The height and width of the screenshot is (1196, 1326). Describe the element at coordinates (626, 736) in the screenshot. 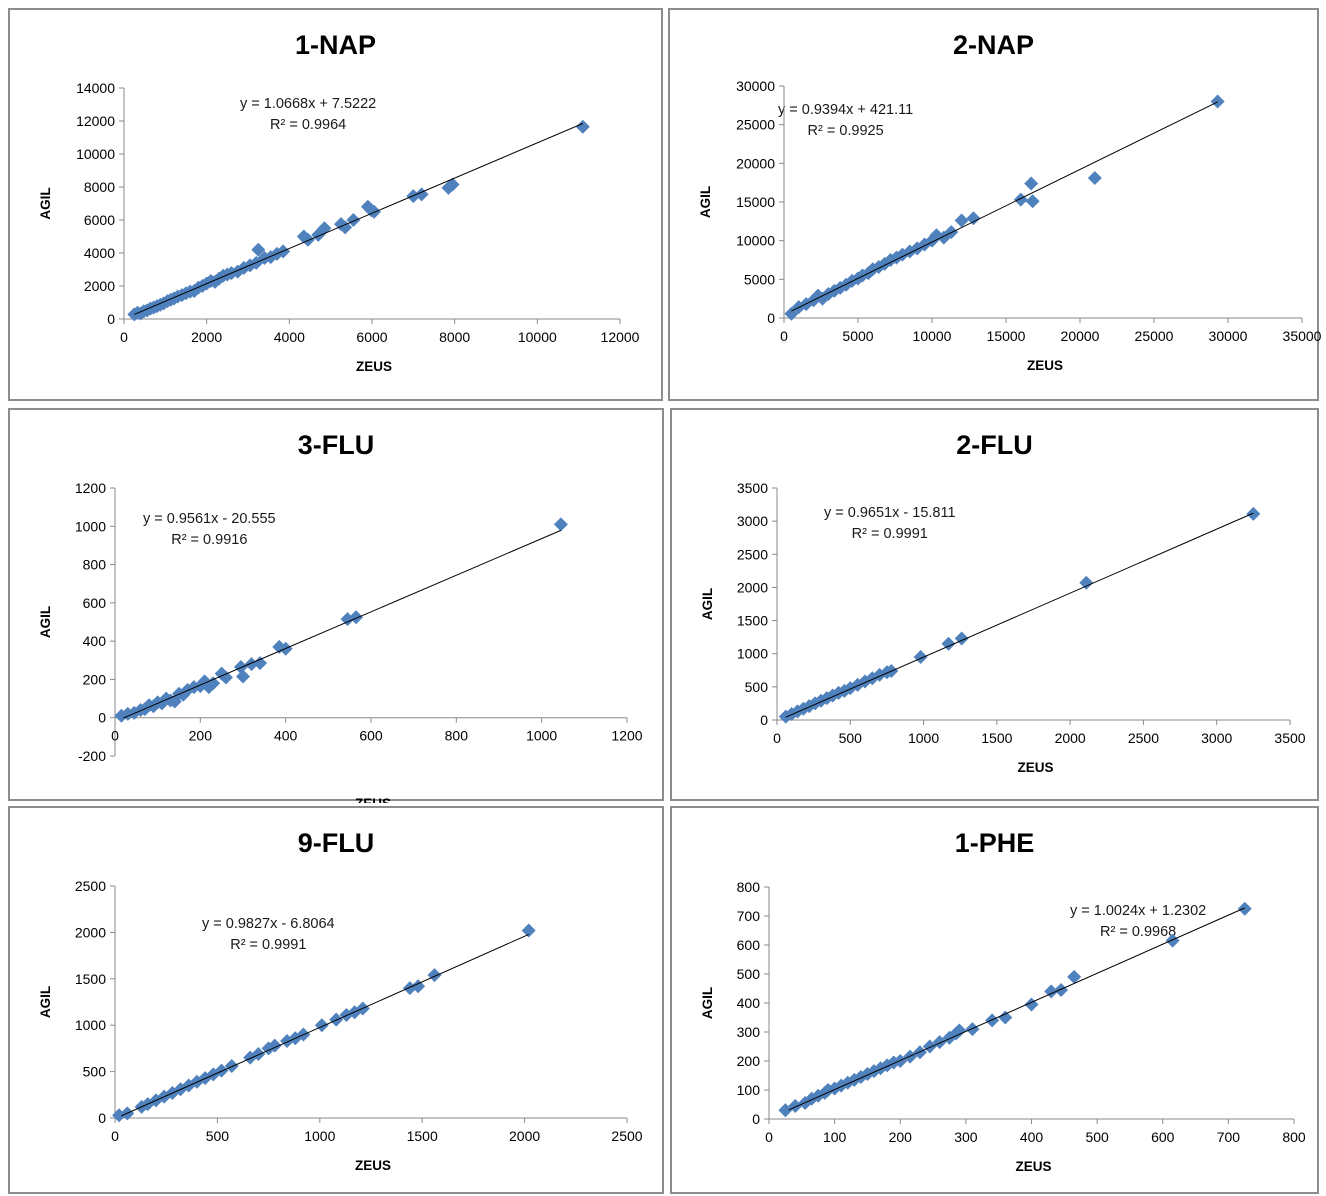

I see `x-tick-label: 1200` at that location.